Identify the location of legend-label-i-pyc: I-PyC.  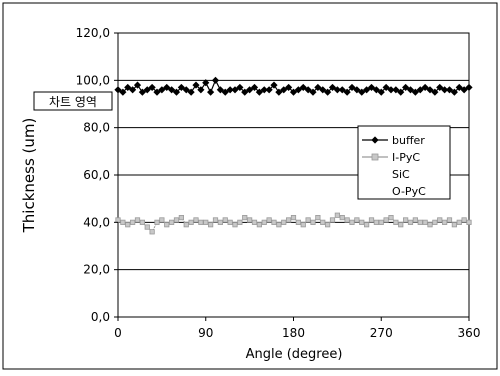
(406, 157).